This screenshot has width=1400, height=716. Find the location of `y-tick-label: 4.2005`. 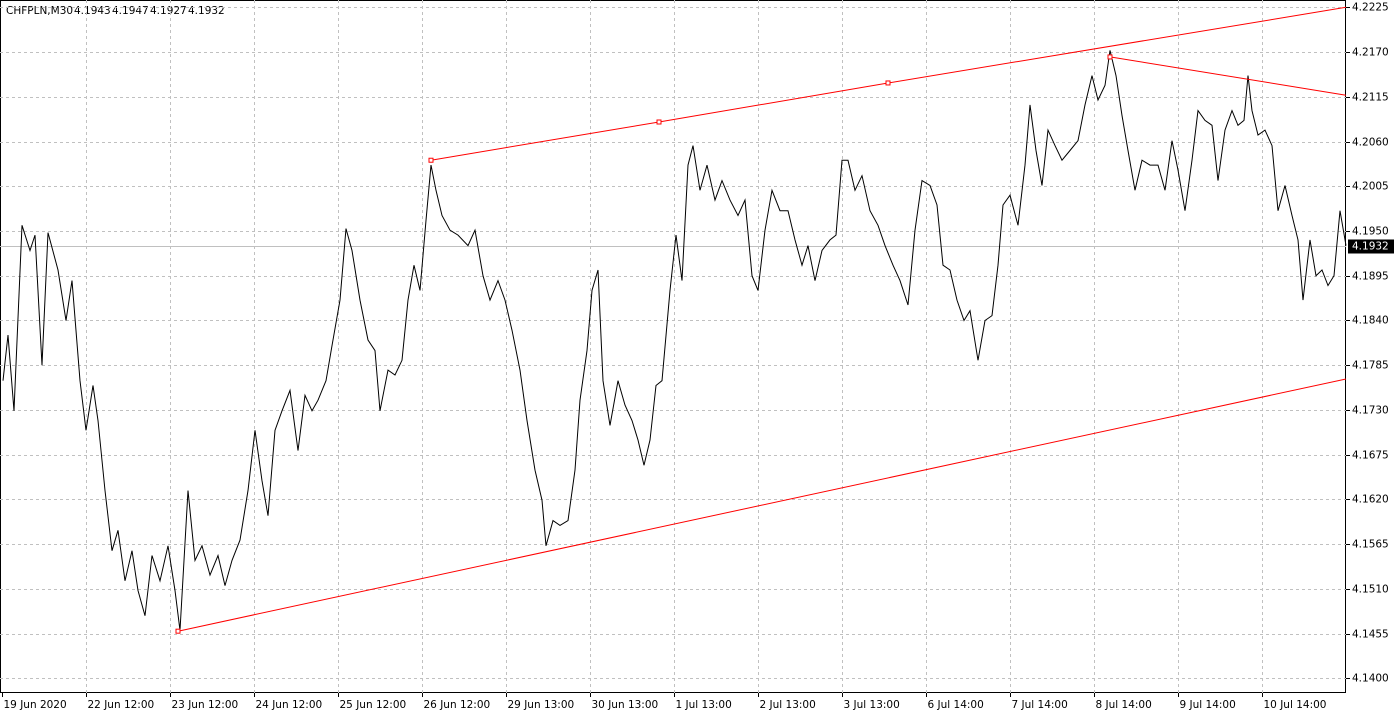

y-tick-label: 4.2005 is located at coordinates (1370, 187).